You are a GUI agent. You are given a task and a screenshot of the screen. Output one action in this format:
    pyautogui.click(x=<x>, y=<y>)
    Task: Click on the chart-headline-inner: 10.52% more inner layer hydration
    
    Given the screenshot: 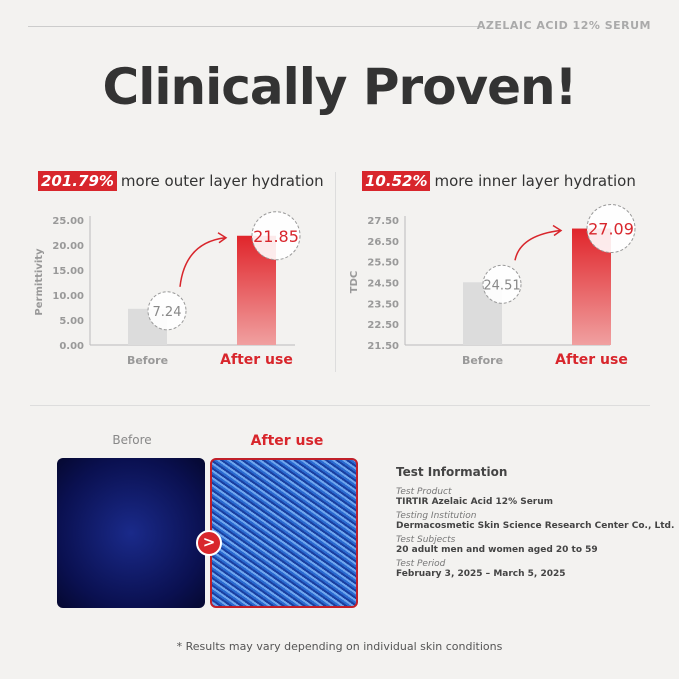 What is the action you would take?
    pyautogui.click(x=499, y=181)
    